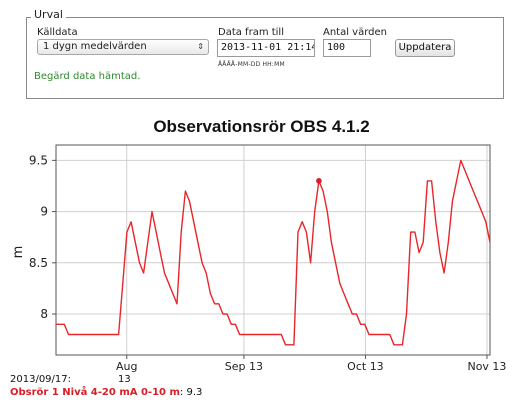 This screenshot has height=406, width=523. What do you see at coordinates (200, 46) in the screenshot?
I see `select-arrows-icon: ⇕` at bounding box center [200, 46].